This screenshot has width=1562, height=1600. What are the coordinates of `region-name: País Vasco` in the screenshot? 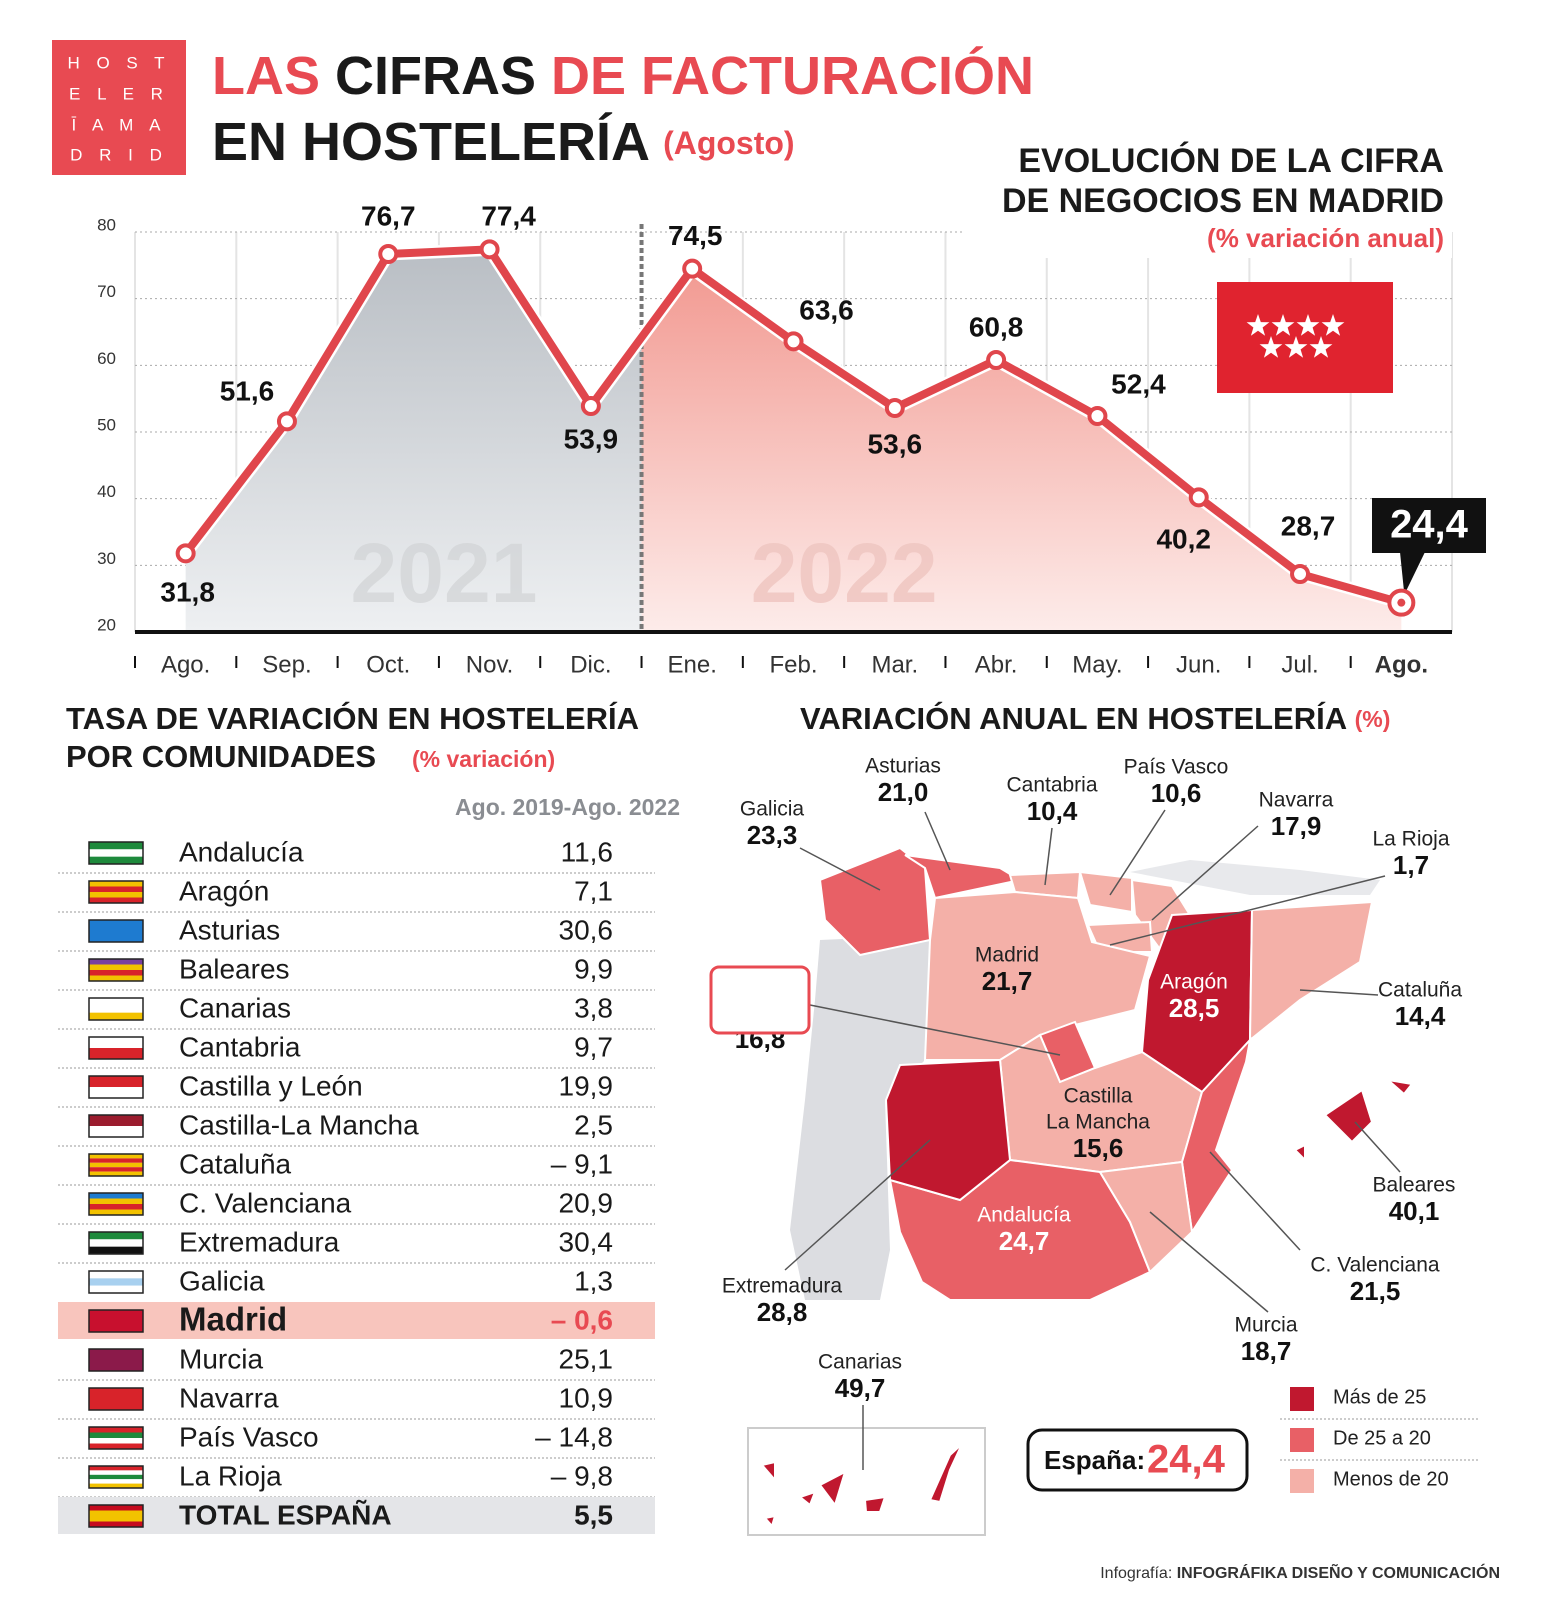 It's located at (1176, 767).